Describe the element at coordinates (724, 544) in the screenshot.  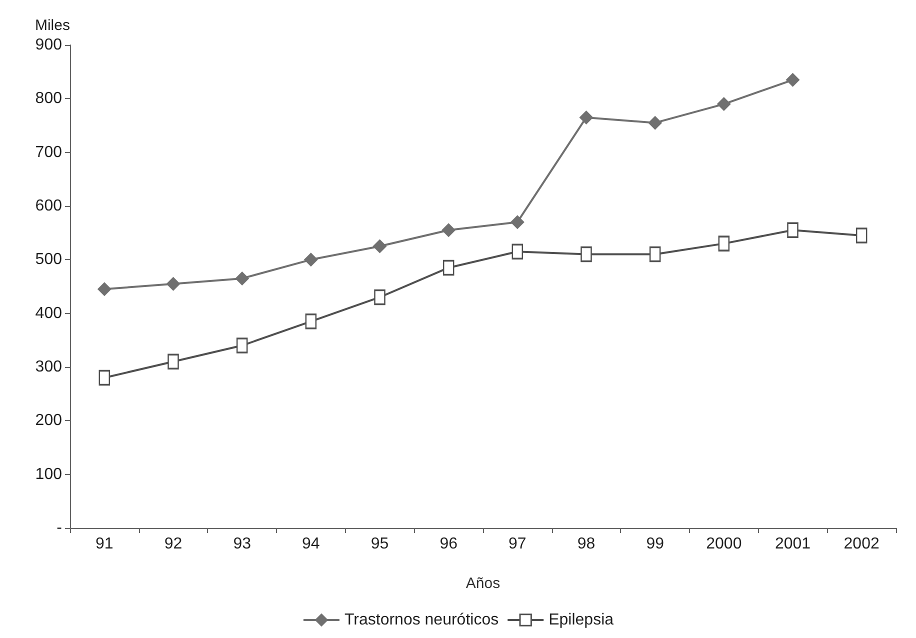
I see `x-tick-label: 2000` at that location.